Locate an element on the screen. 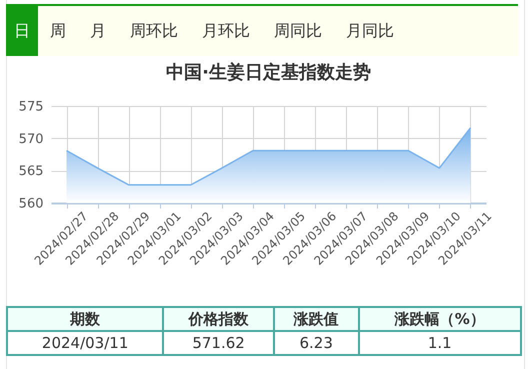 This screenshot has width=529, height=369. text: 周 is located at coordinates (58, 31).